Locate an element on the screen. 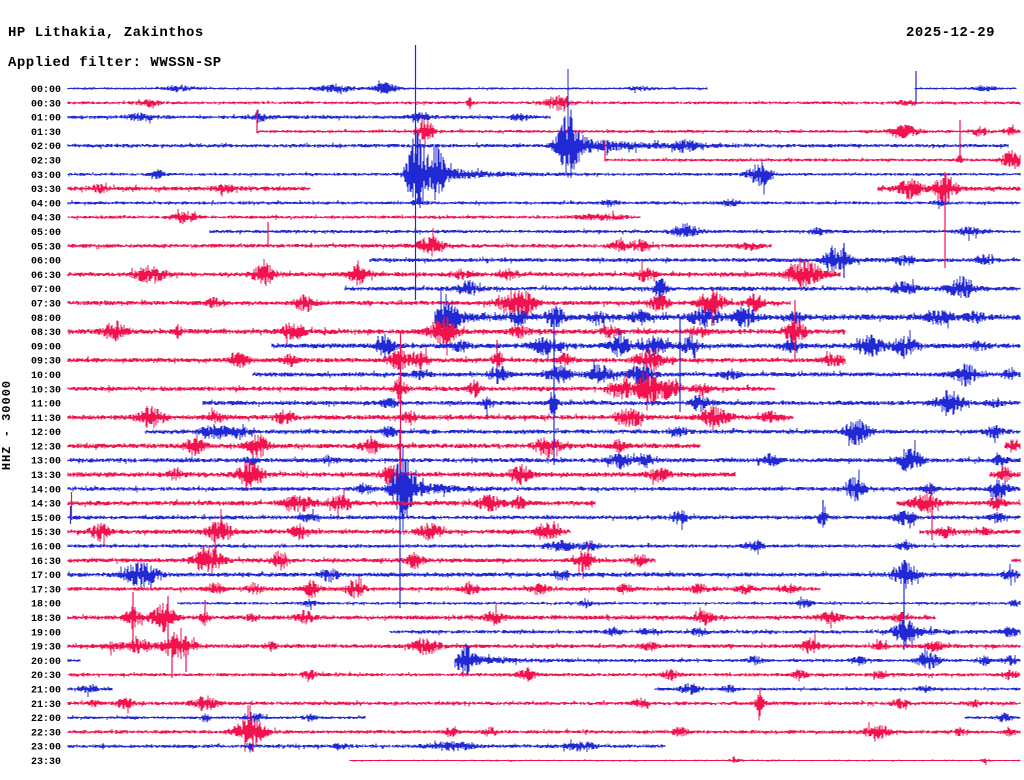 This screenshot has width=1024, height=780. time-label: 02:30 is located at coordinates (46, 162).